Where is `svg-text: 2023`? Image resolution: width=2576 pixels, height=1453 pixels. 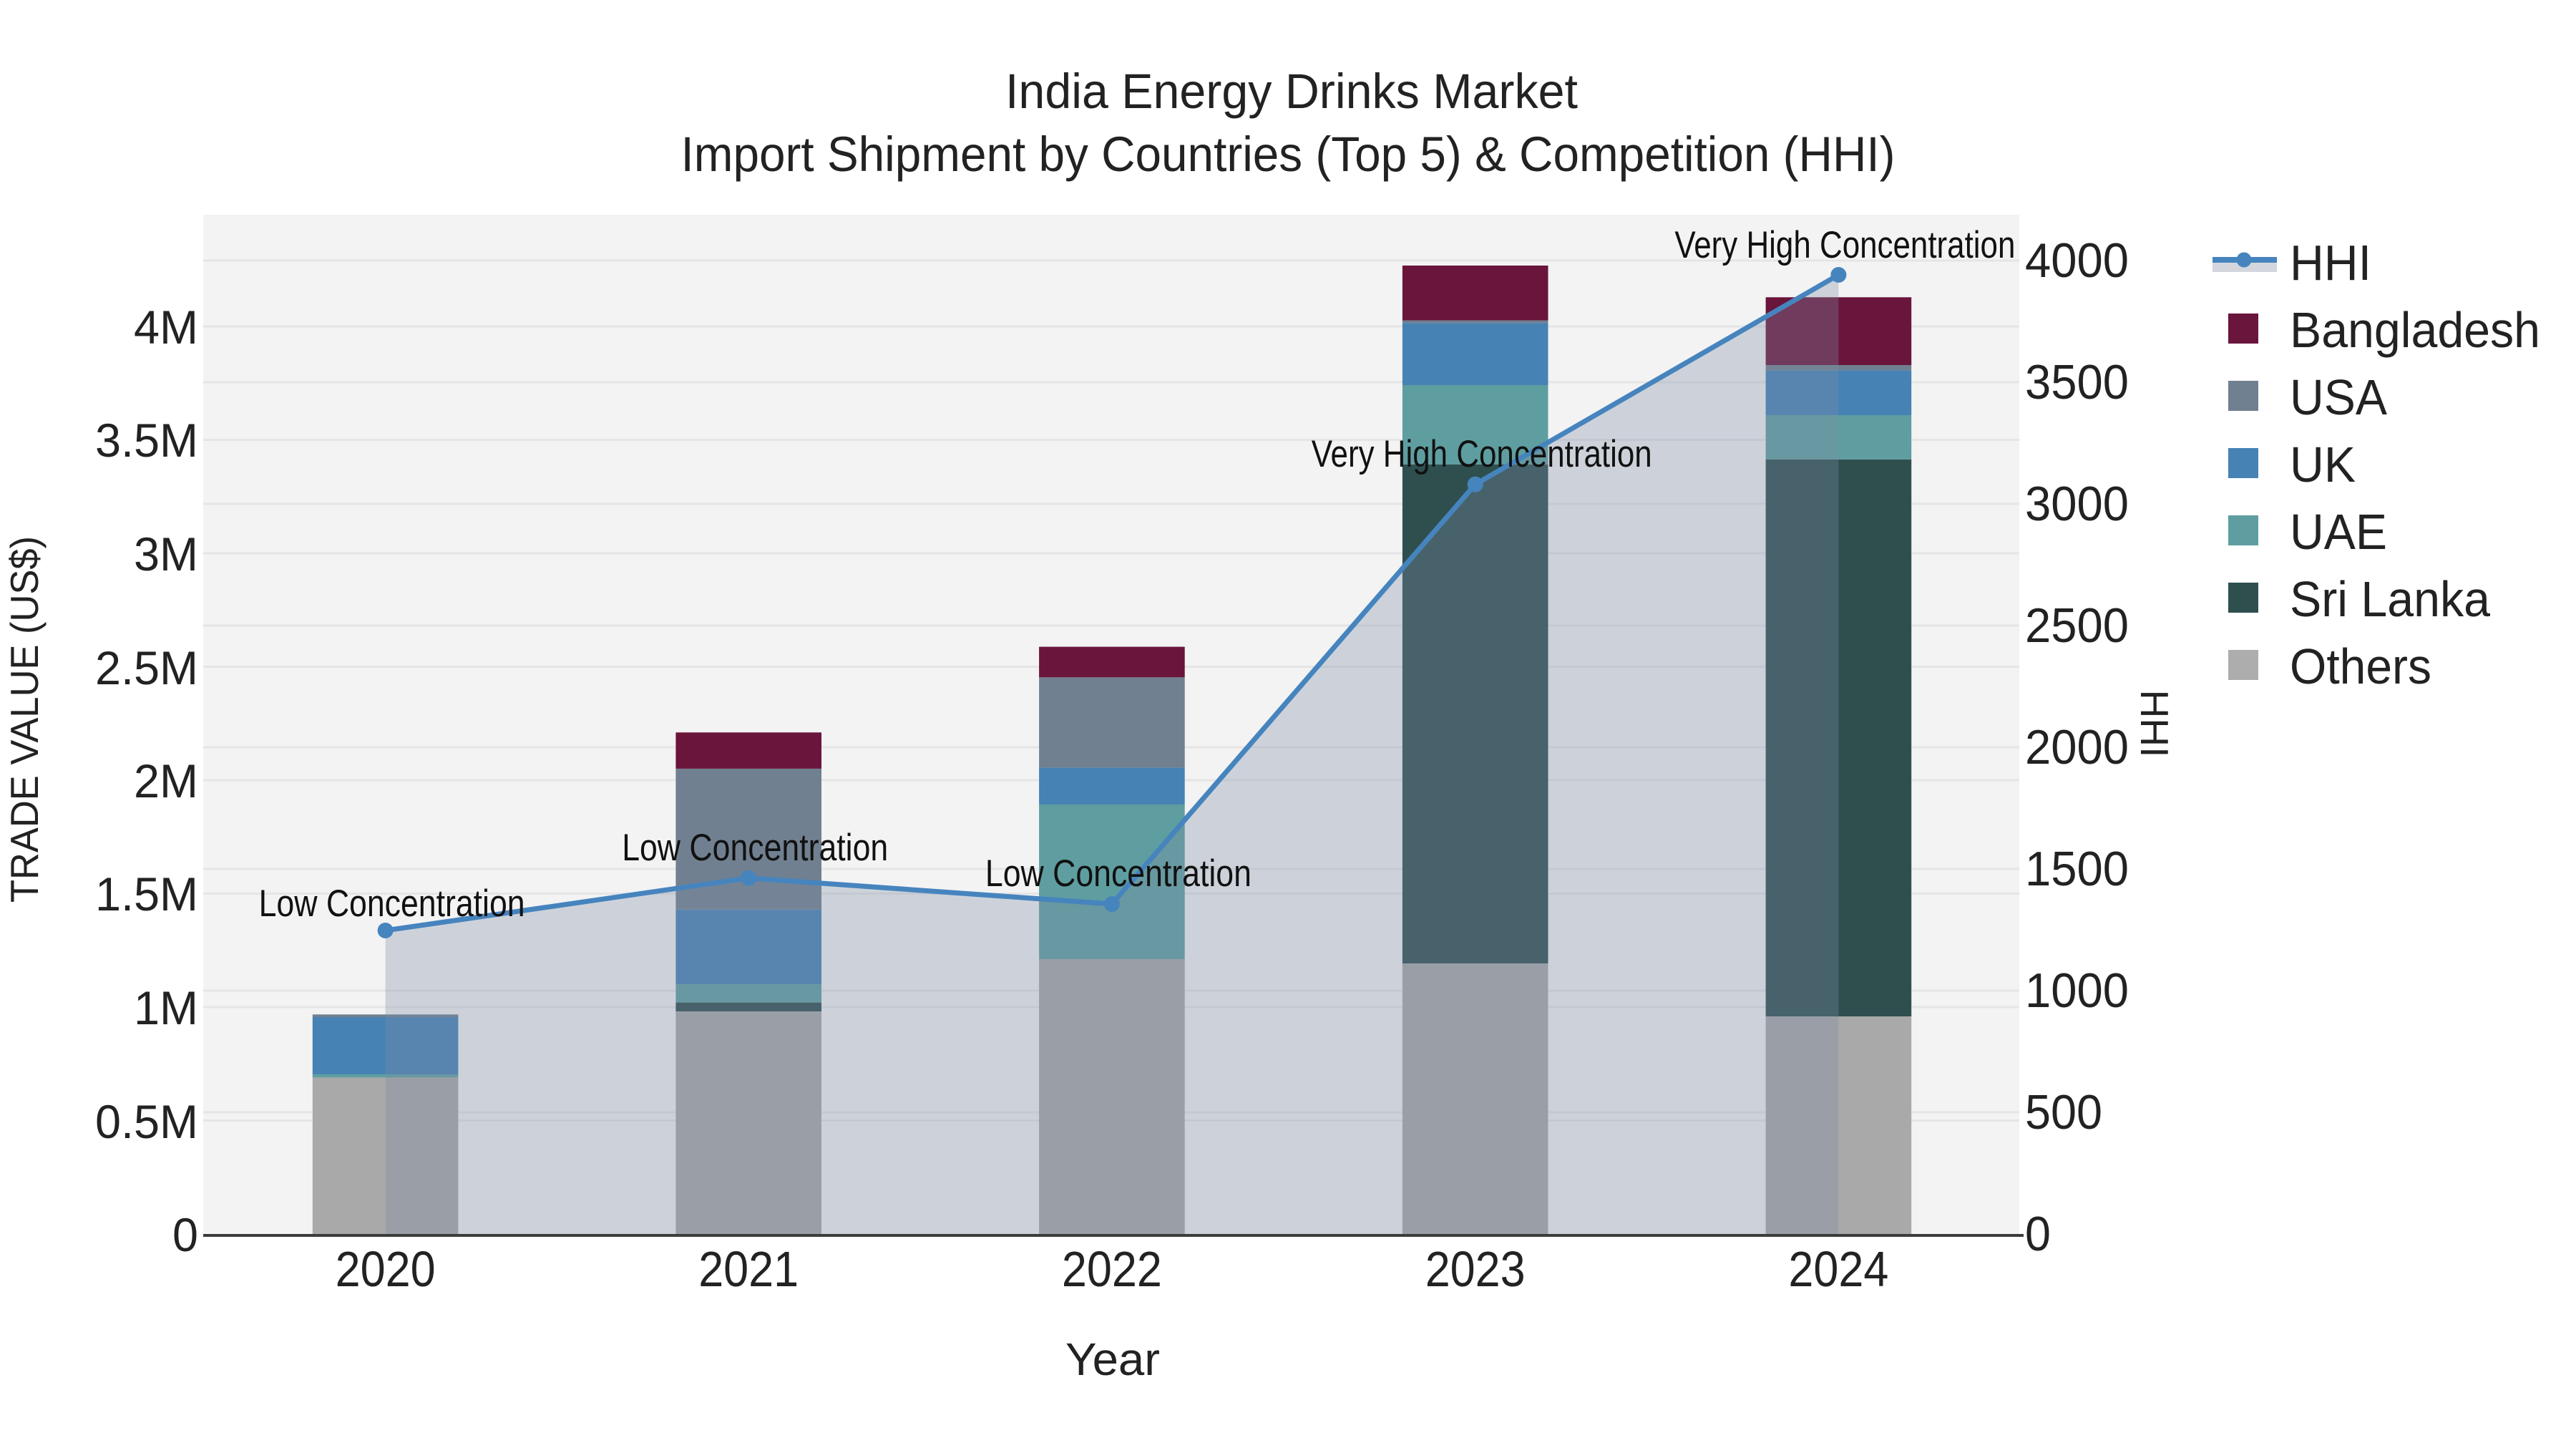
svg-text: 2023 is located at coordinates (1475, 1269).